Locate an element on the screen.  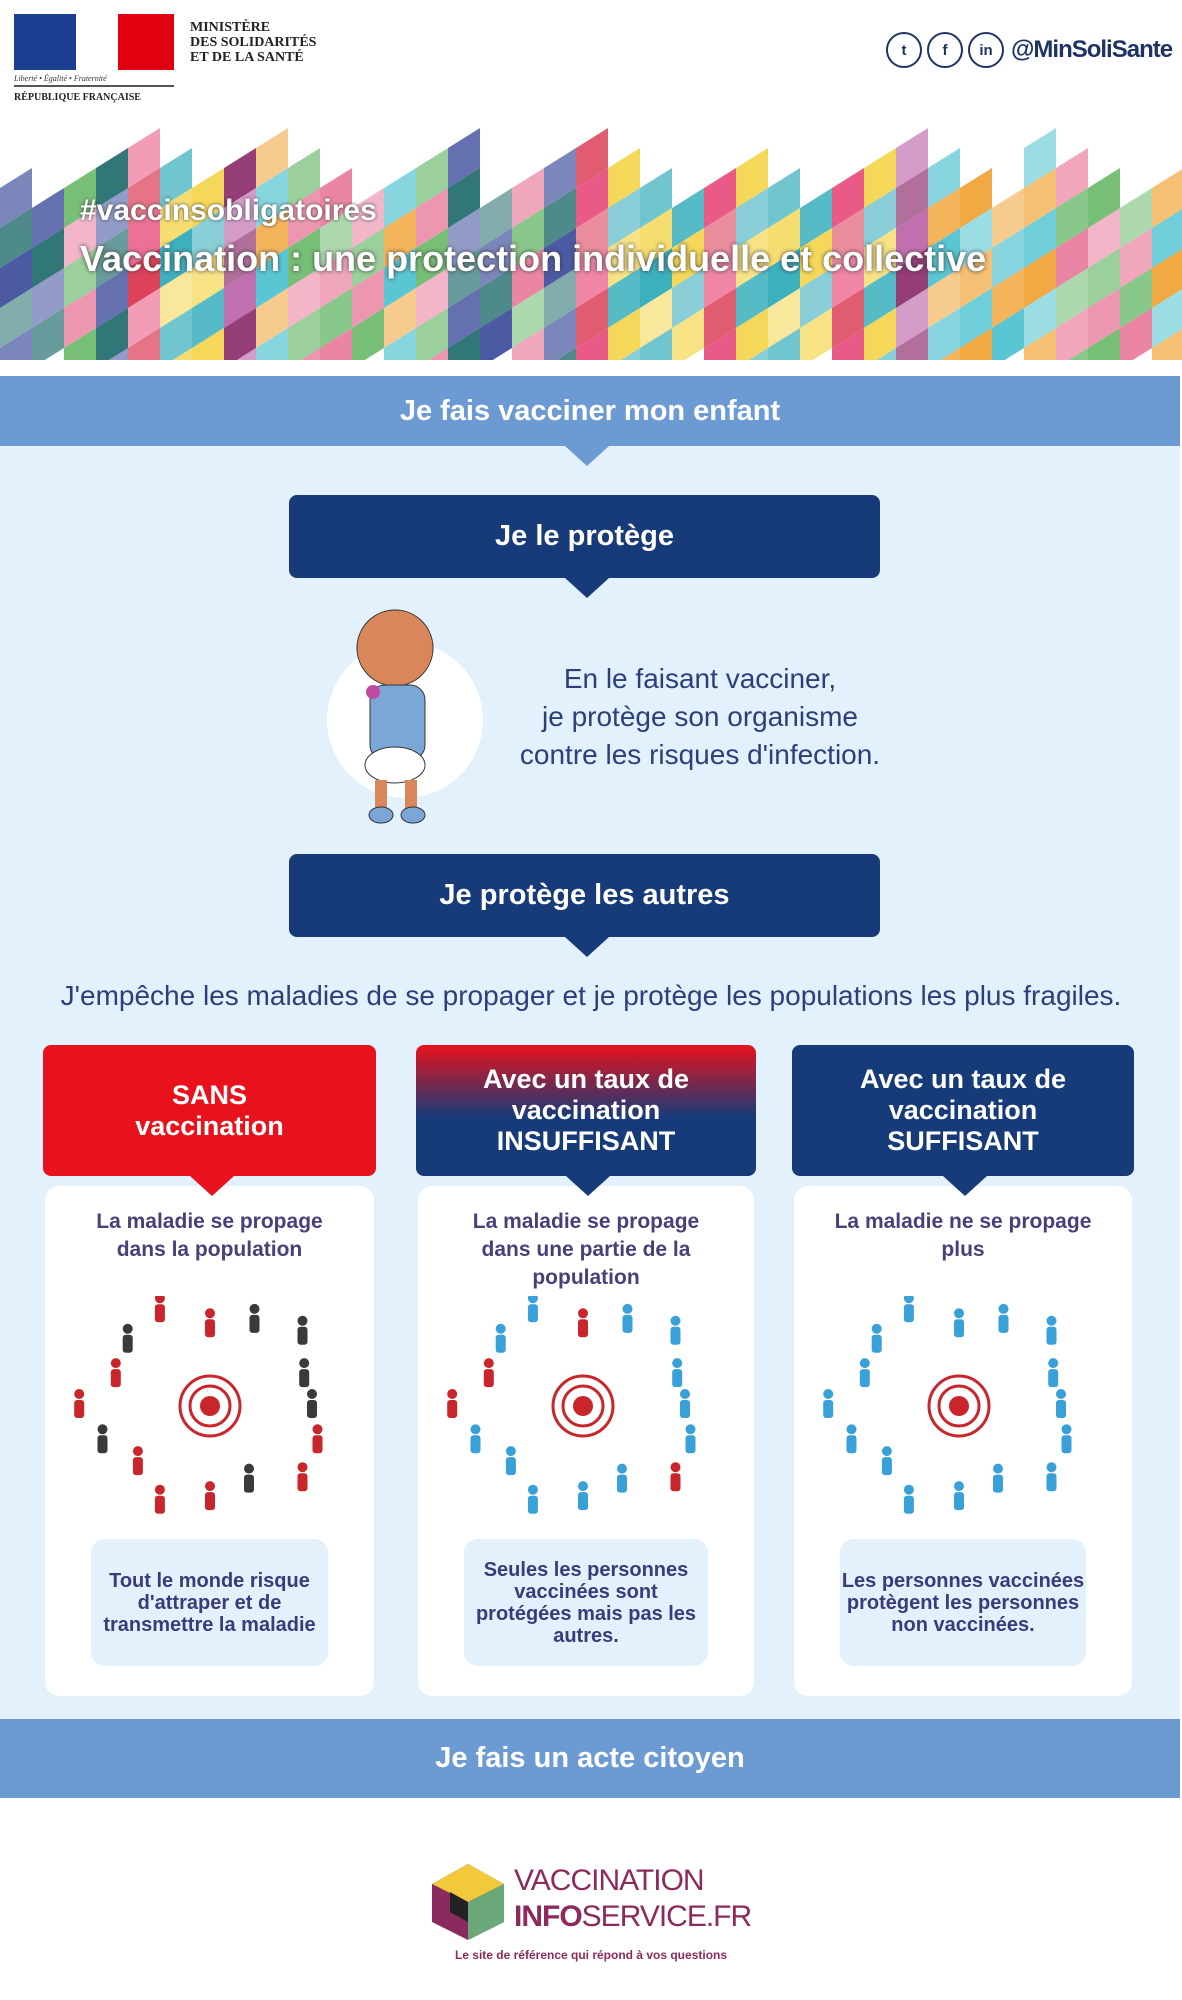
card-subtitle: La maladie ne se propage plus is located at coordinates (963, 1235).